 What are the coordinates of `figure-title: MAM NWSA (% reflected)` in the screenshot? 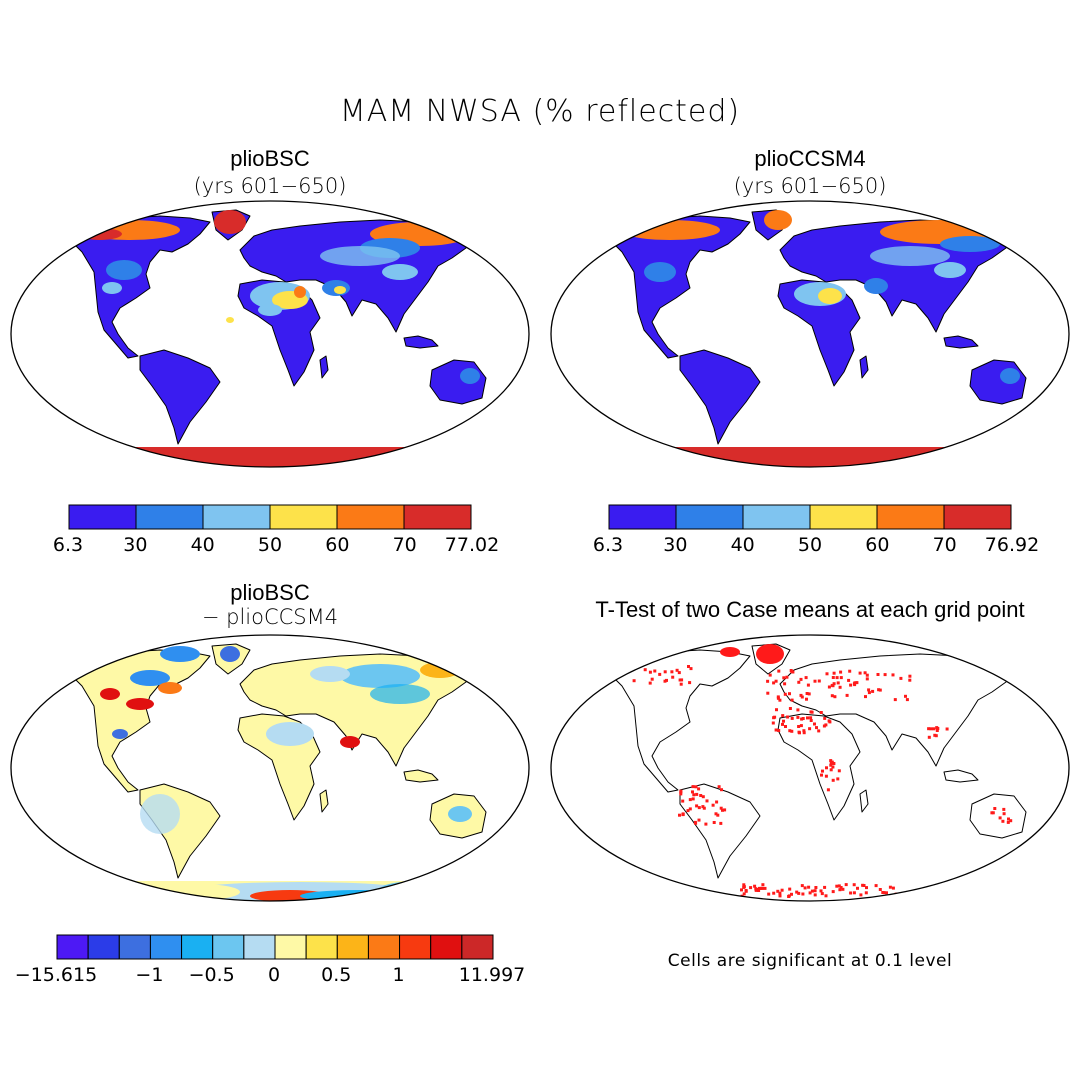 It's located at (540, 111).